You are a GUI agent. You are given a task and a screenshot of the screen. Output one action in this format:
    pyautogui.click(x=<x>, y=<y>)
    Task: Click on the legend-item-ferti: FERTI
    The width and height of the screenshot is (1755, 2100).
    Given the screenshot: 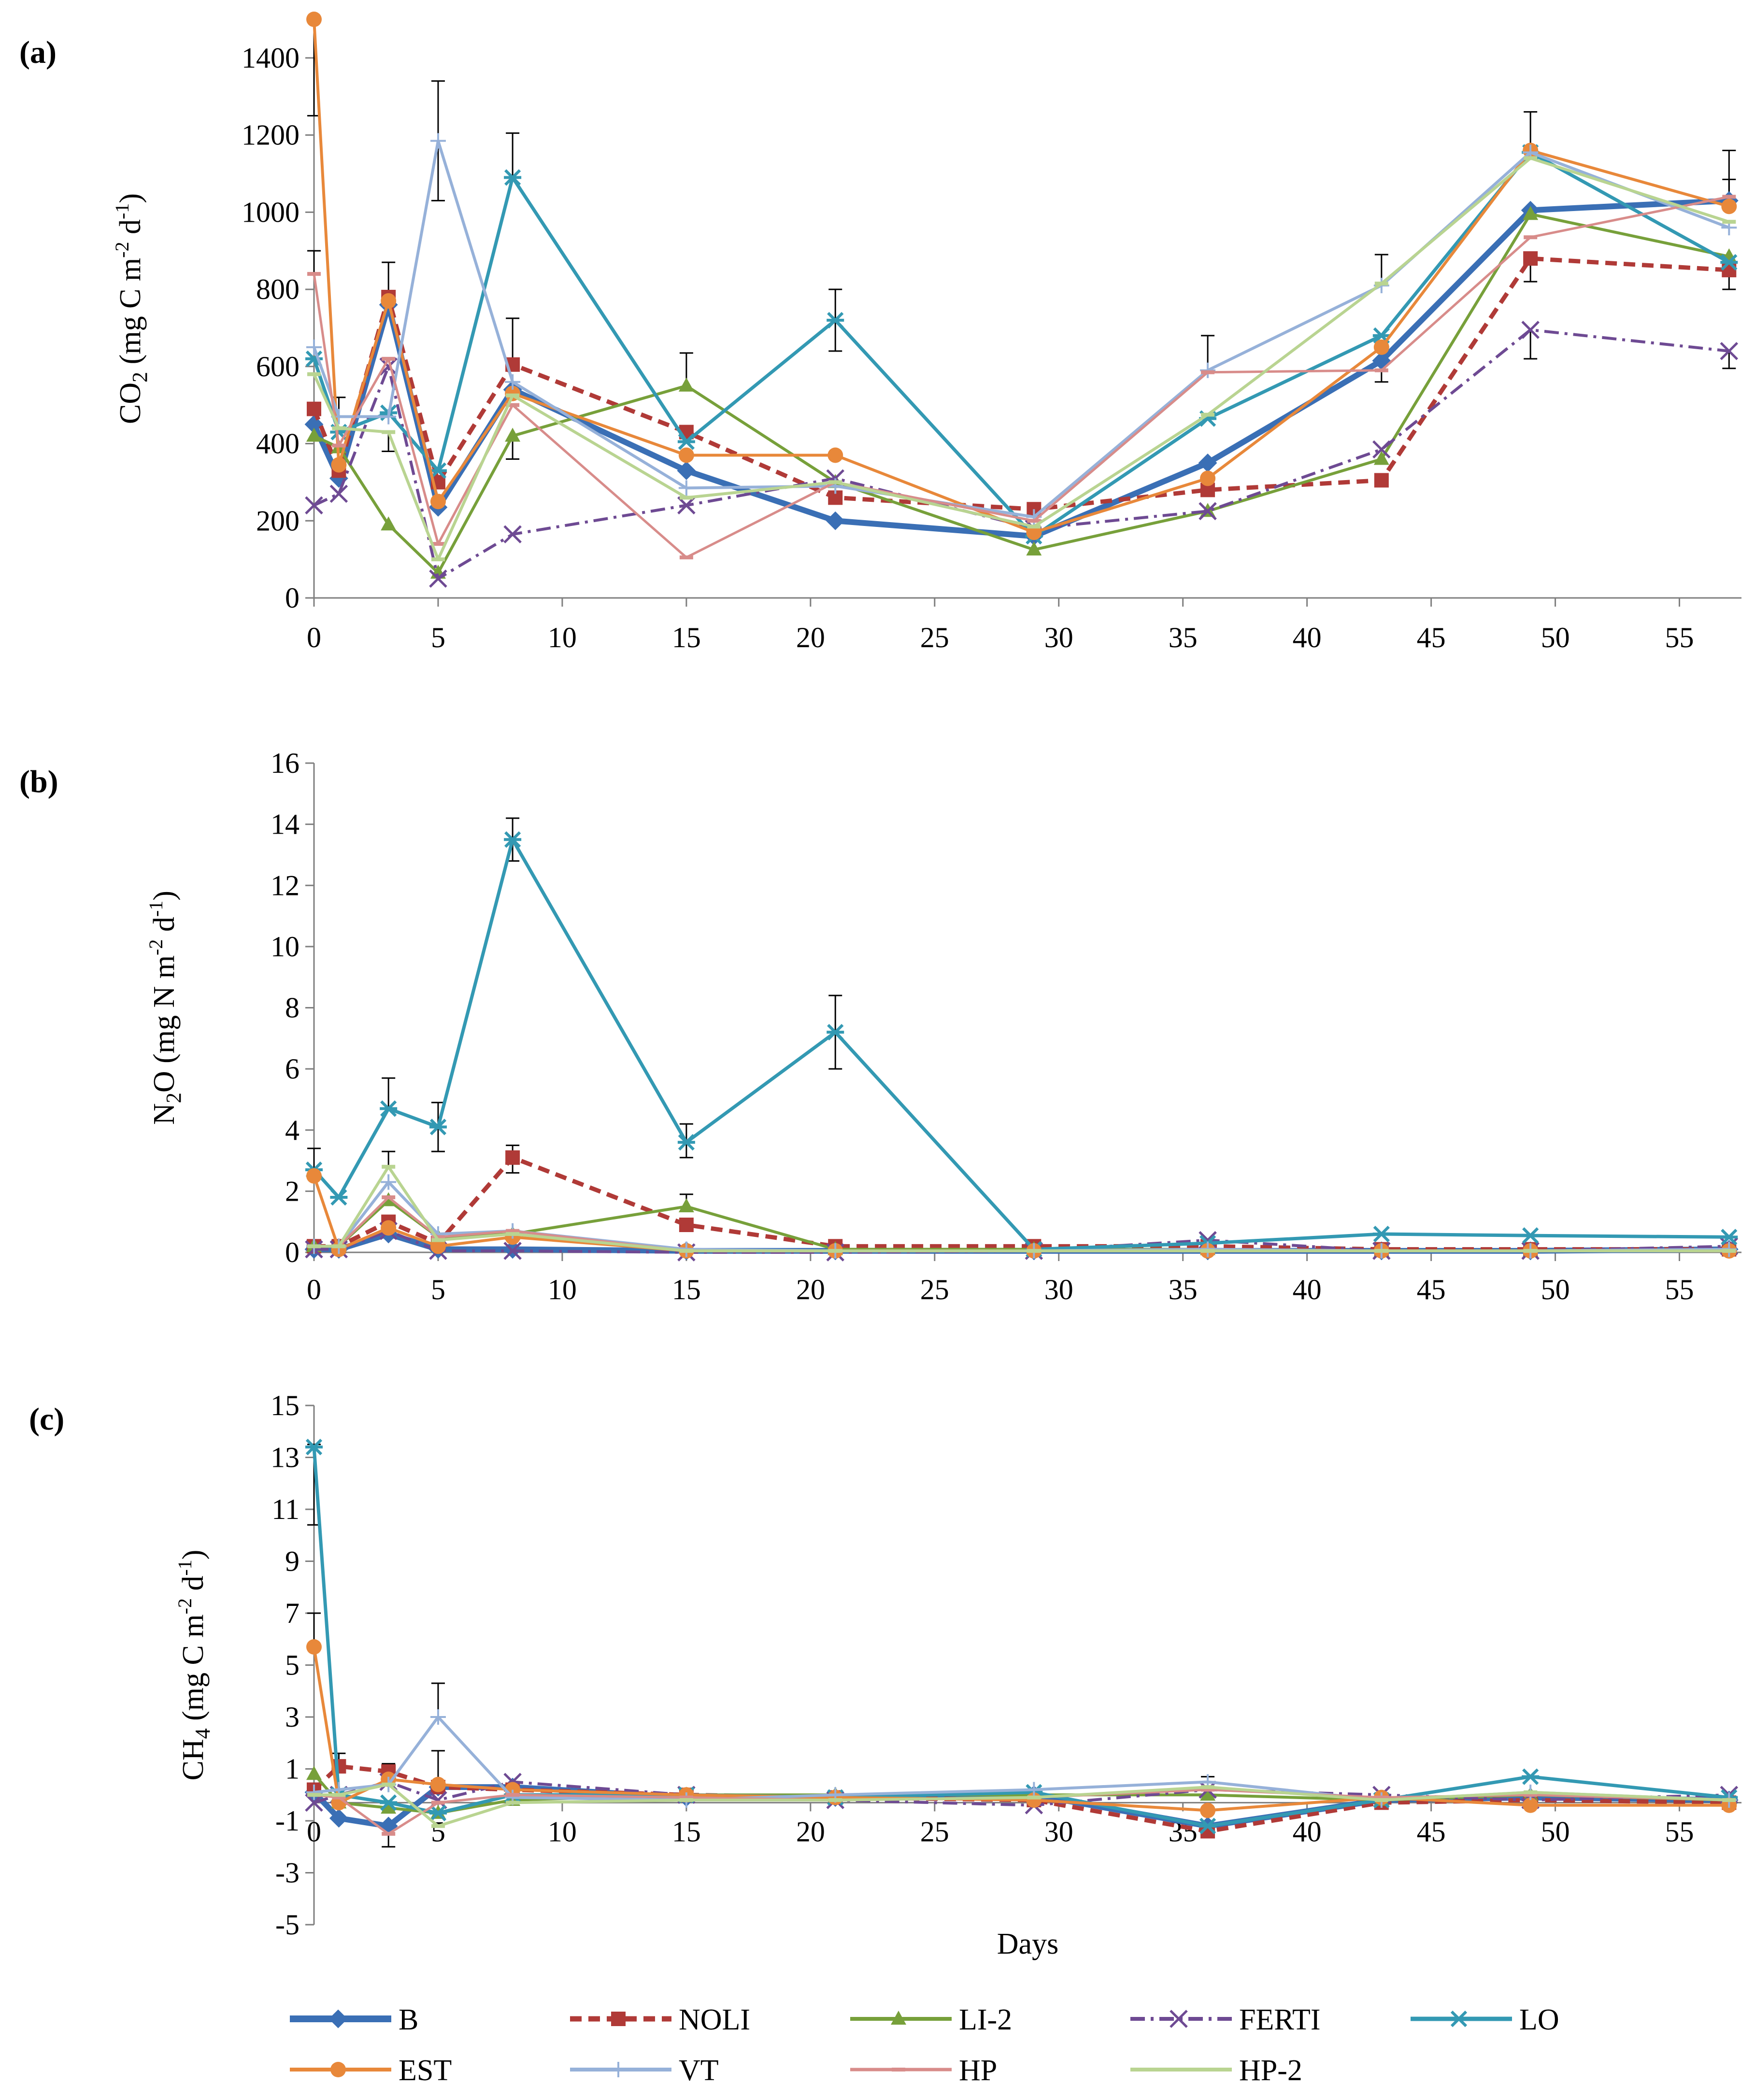 What is the action you would take?
    pyautogui.click(x=1226, y=2019)
    